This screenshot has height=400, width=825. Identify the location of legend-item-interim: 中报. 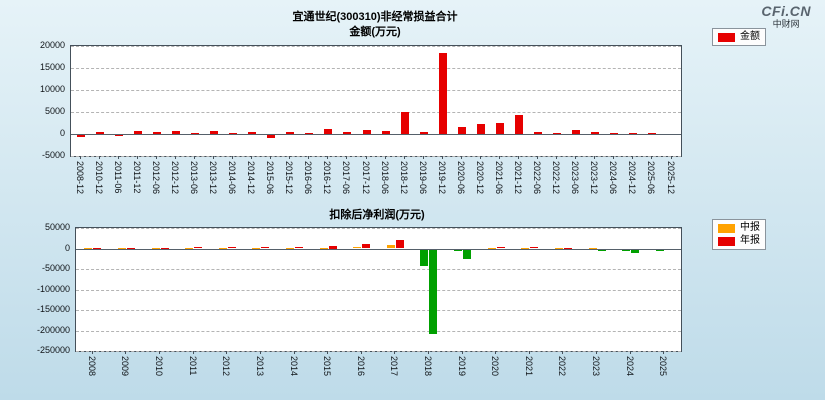
(739, 228).